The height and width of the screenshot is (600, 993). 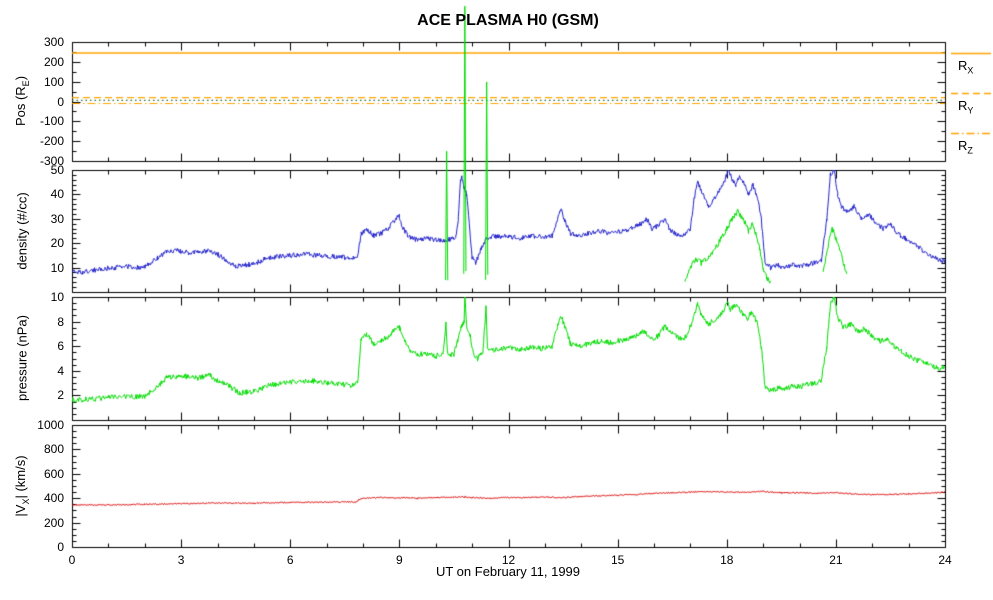 I want to click on legend-entry-rx: RX, so click(x=965, y=67).